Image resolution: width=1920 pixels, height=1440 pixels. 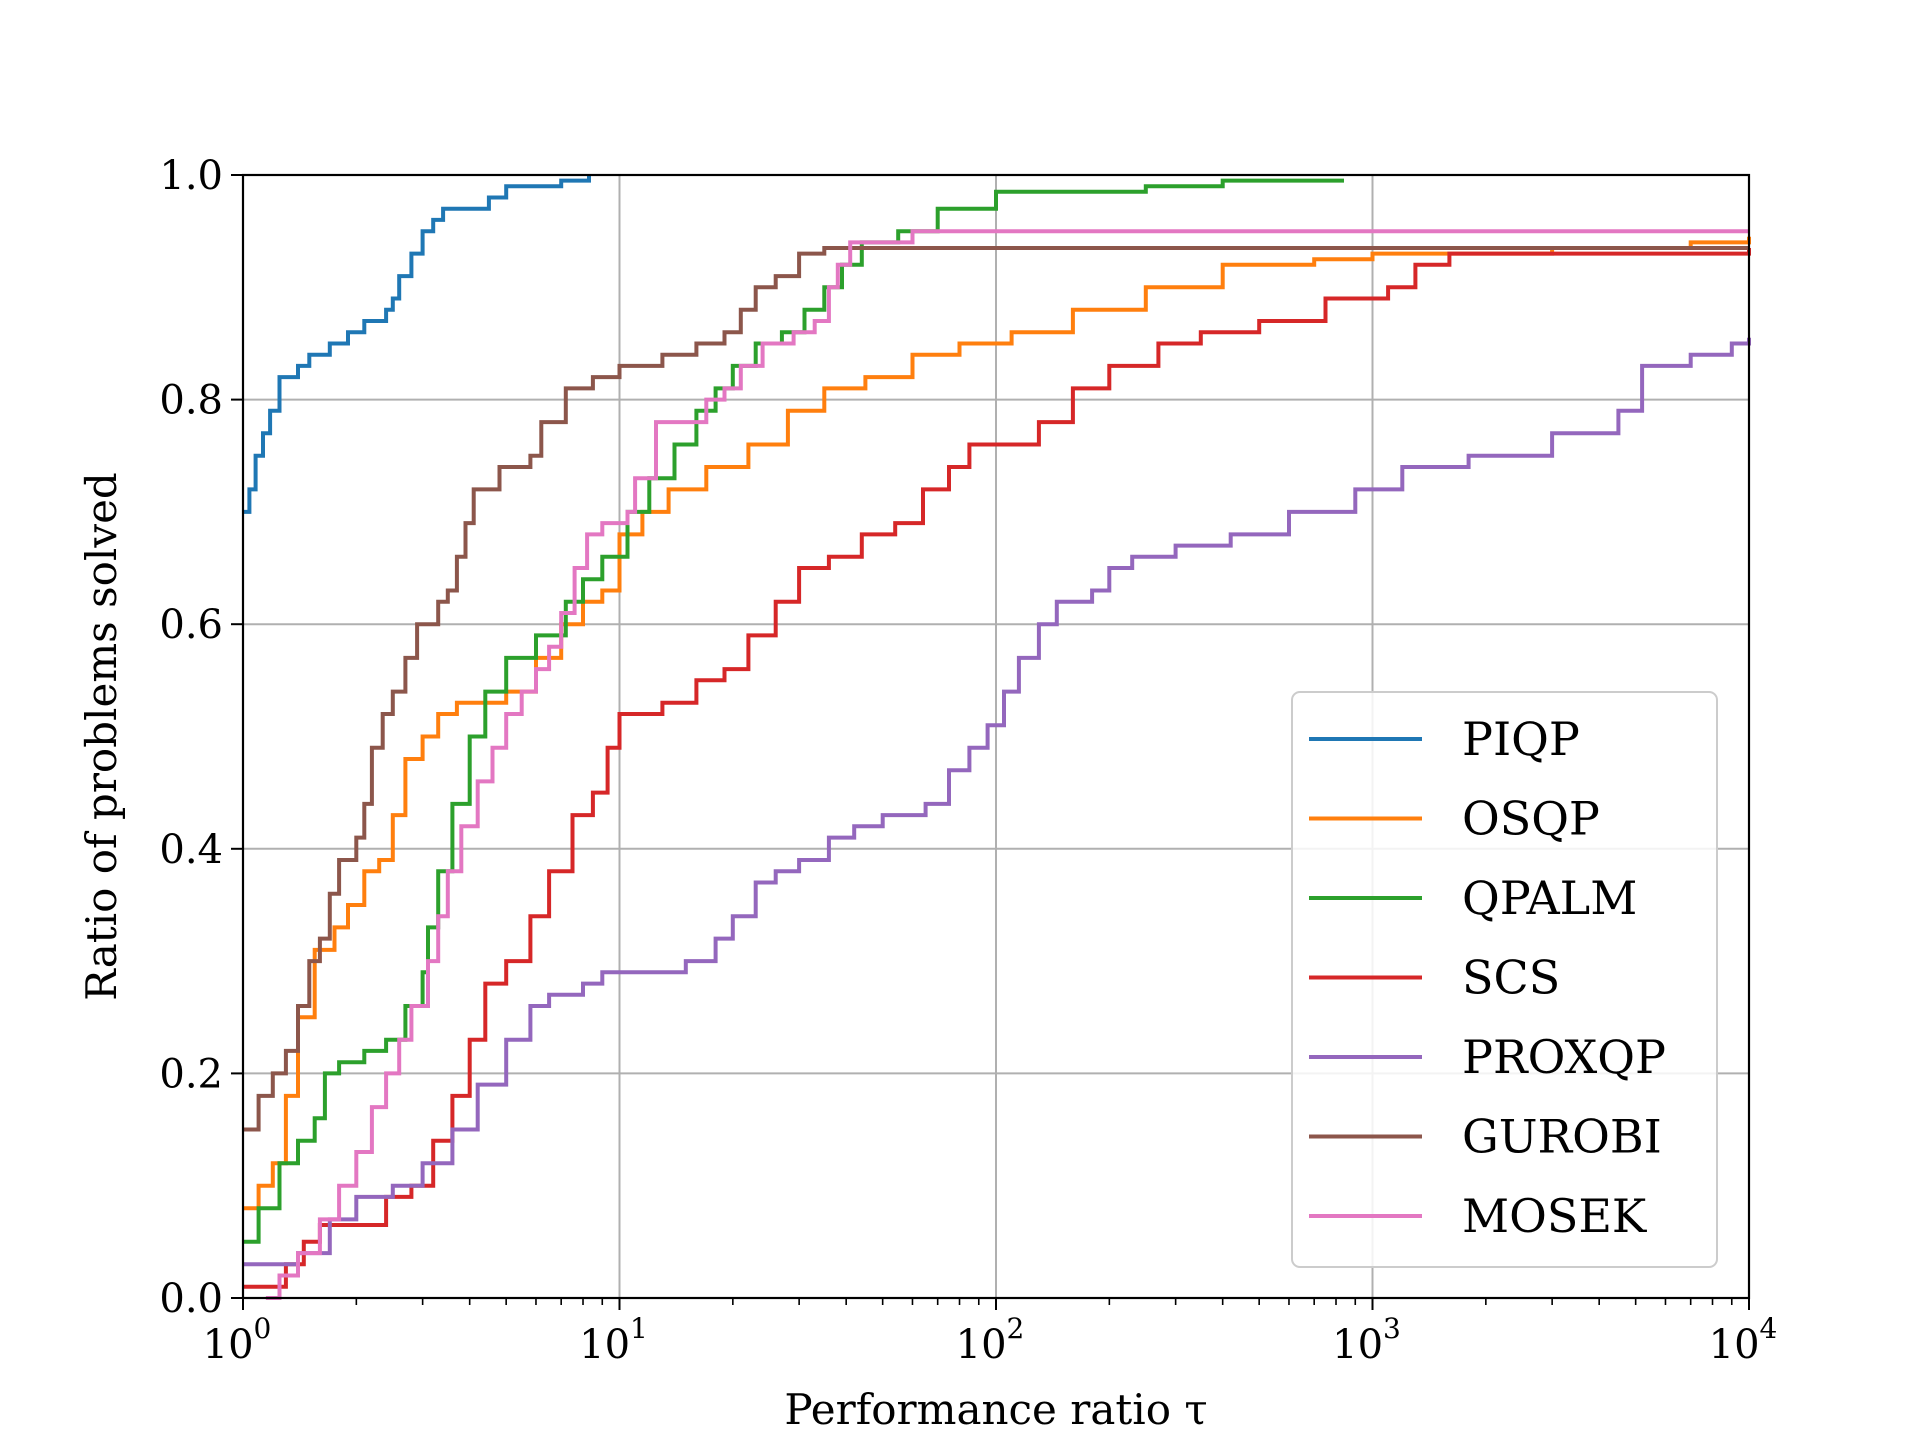 What do you see at coordinates (1555, 1216) in the screenshot?
I see `legend-label: MOSEK` at bounding box center [1555, 1216].